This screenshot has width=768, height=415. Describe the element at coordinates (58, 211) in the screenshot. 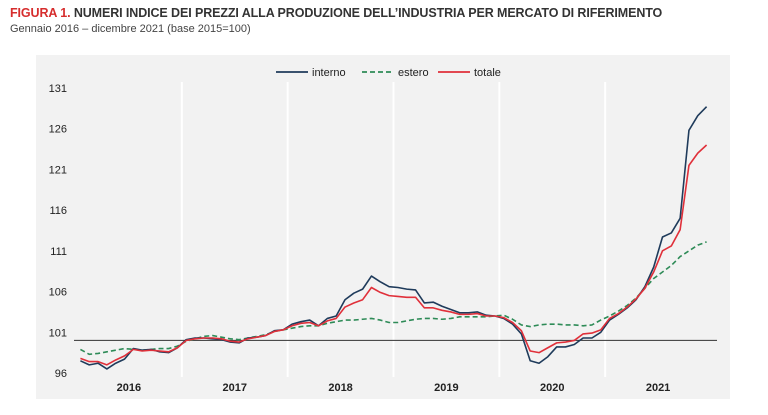

I see `y-tick-label-116: 116` at that location.